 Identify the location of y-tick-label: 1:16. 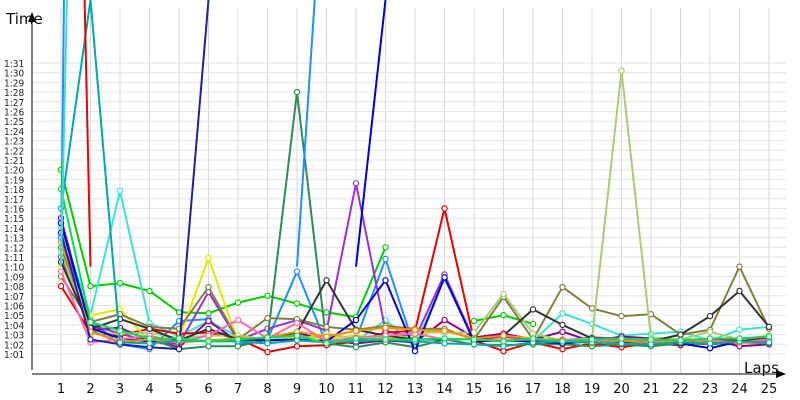
(14, 210).